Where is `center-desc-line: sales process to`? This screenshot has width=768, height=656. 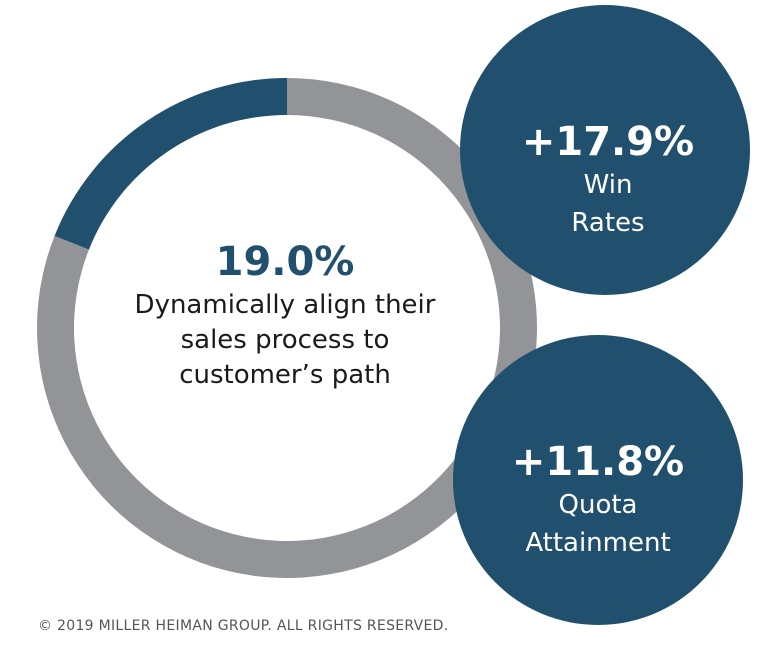 center-desc-line: sales process to is located at coordinates (285, 340).